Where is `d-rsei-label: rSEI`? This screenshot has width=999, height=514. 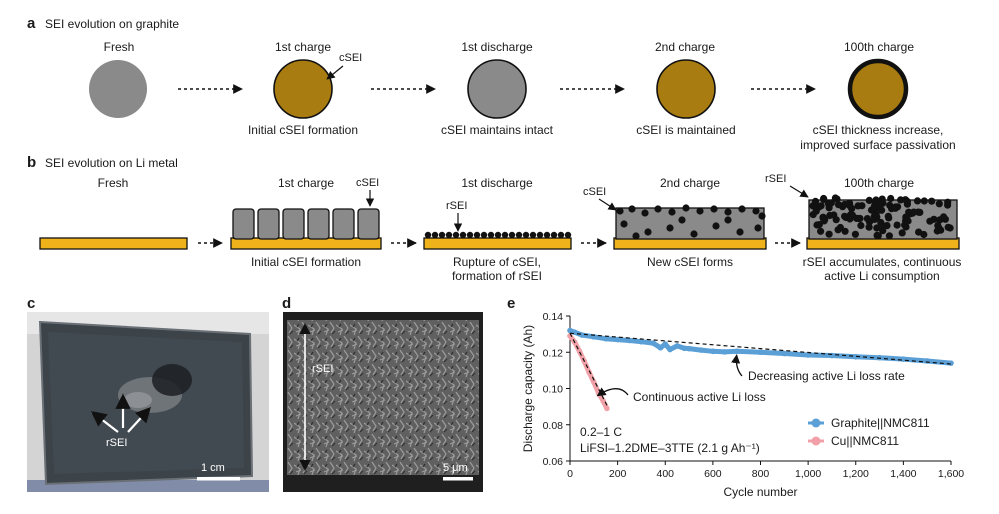
d-rsei-label: rSEI is located at coordinates (322, 369).